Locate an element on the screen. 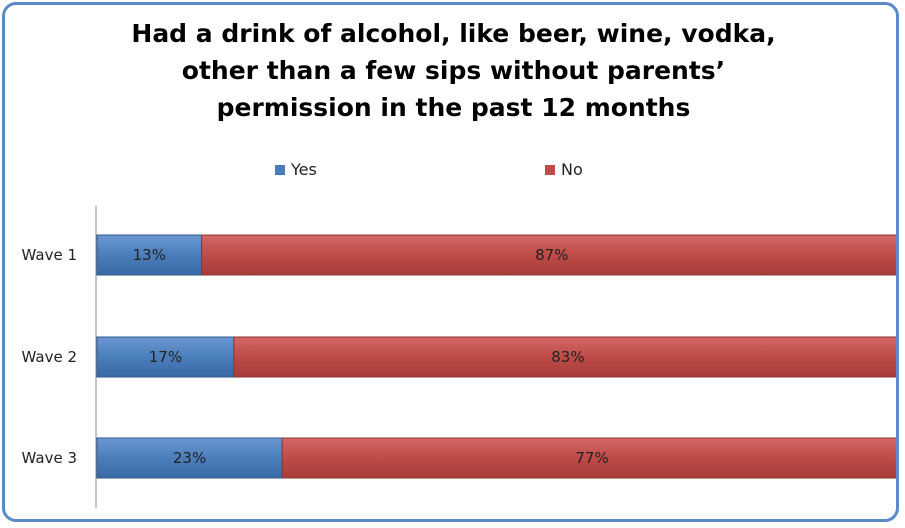 The height and width of the screenshot is (528, 905). category-labels: Wave 1 Wave 2 Wave 3 is located at coordinates (49, 356).